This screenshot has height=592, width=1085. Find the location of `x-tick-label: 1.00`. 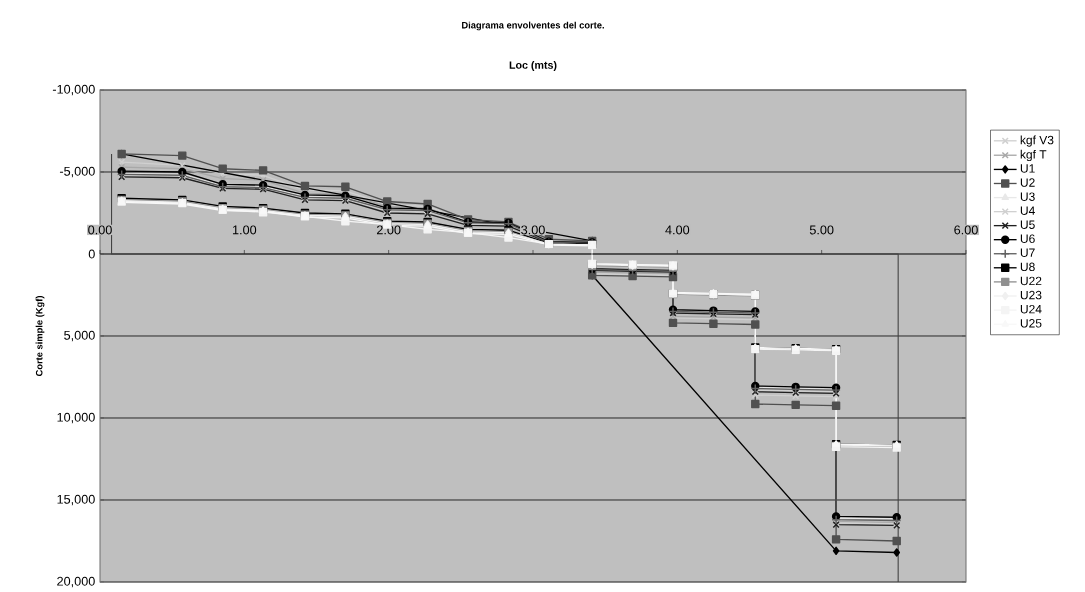

x-tick-label: 1.00 is located at coordinates (244, 230).